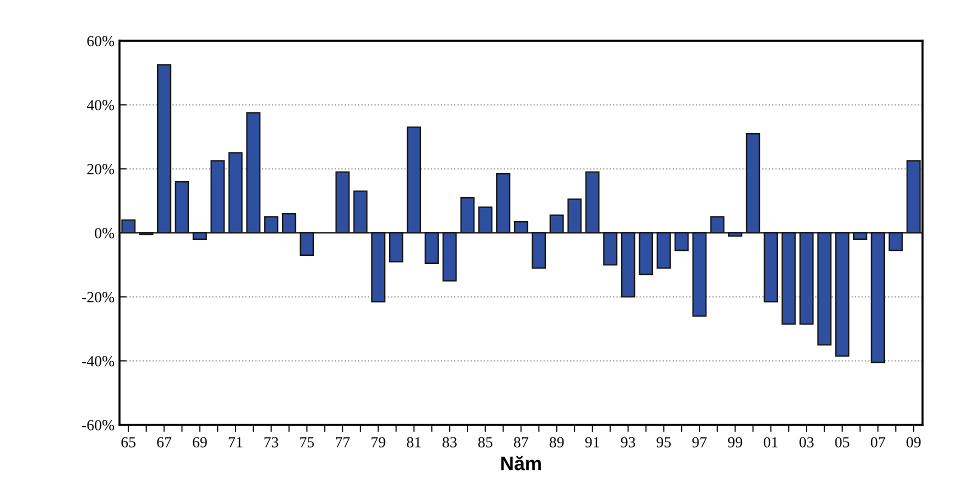 Image resolution: width=956 pixels, height=504 pixels. Describe the element at coordinates (199, 442) in the screenshot. I see `x-tick-label: 69` at that location.